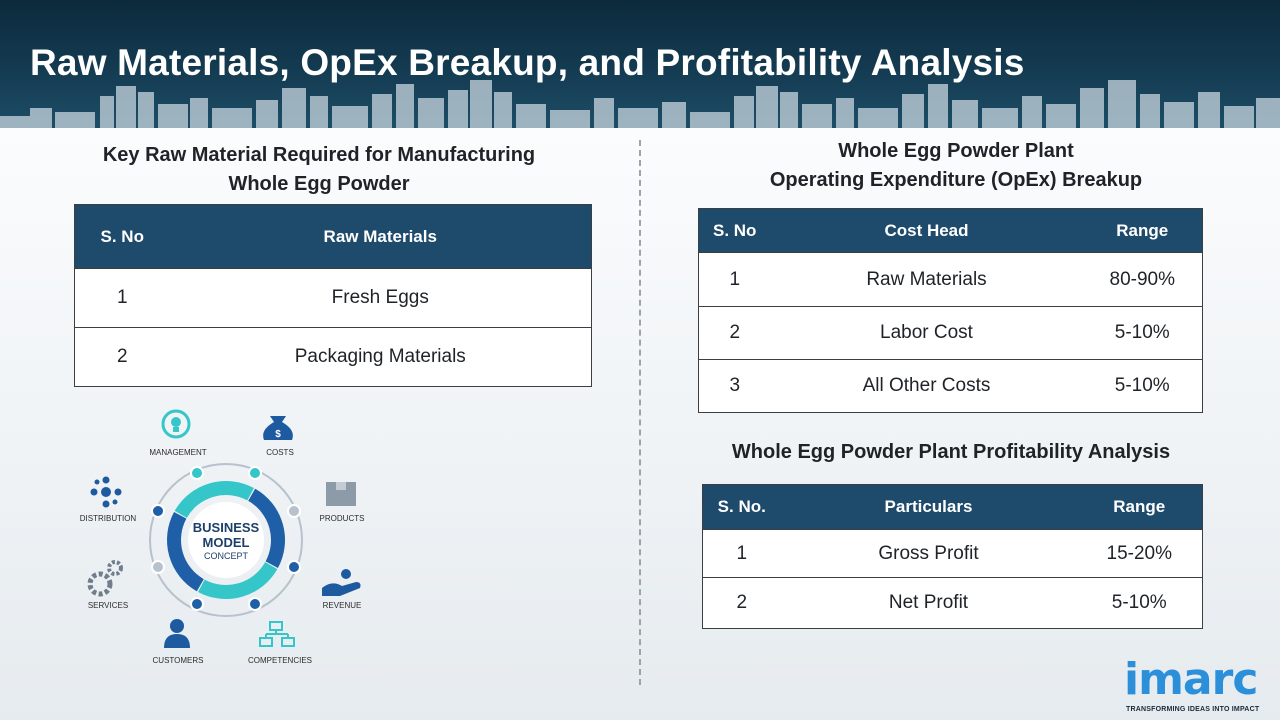 The height and width of the screenshot is (720, 1280). I want to click on business-model-graphic: $, so click(230, 537).